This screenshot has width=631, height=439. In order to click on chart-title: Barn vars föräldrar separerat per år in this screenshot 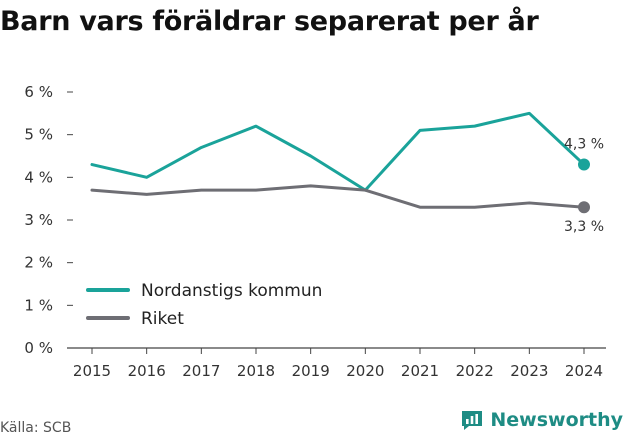, I will do `click(269, 21)`.